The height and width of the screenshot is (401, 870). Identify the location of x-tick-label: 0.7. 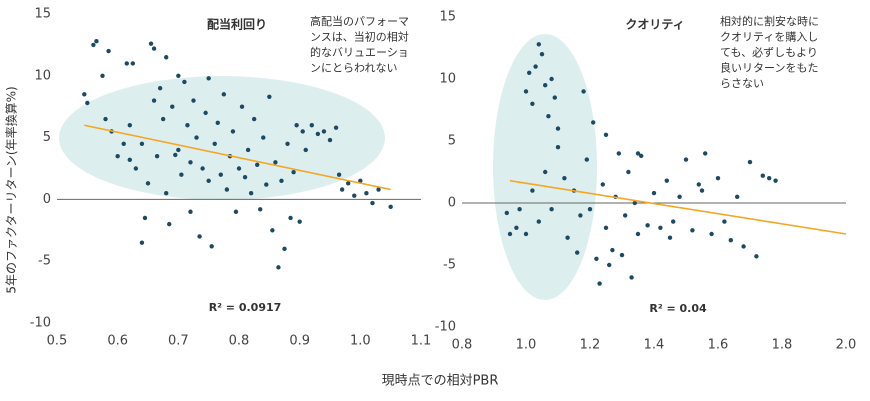
(178, 341).